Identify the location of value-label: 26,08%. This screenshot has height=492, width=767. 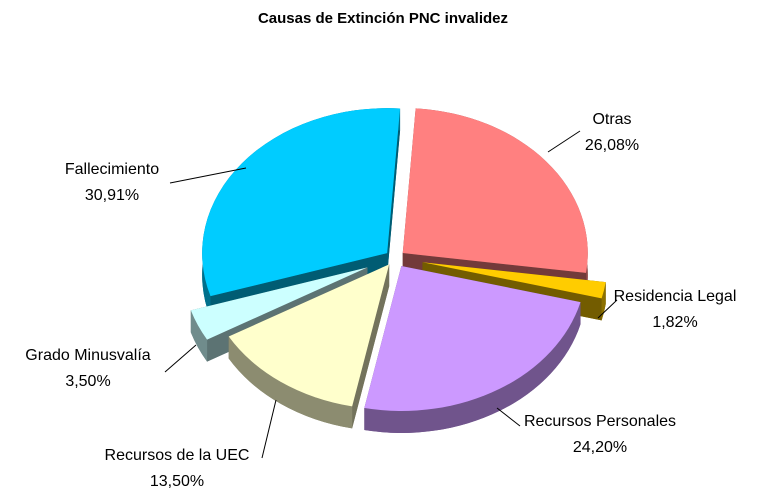
(612, 145).